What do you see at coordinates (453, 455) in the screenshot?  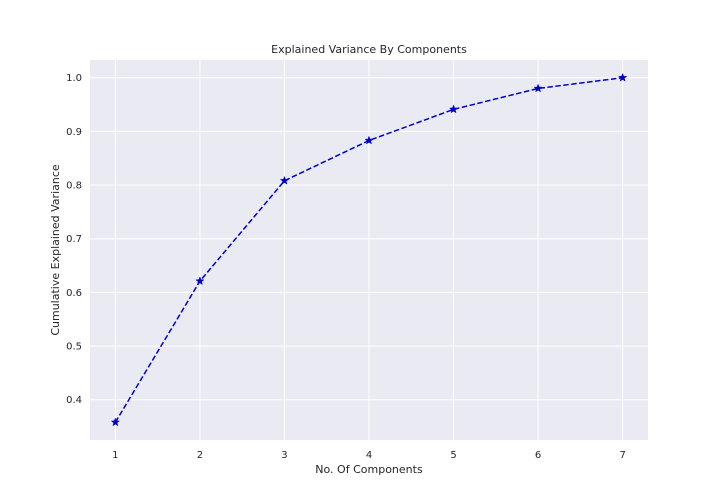 I see `x-tick-label: 5` at bounding box center [453, 455].